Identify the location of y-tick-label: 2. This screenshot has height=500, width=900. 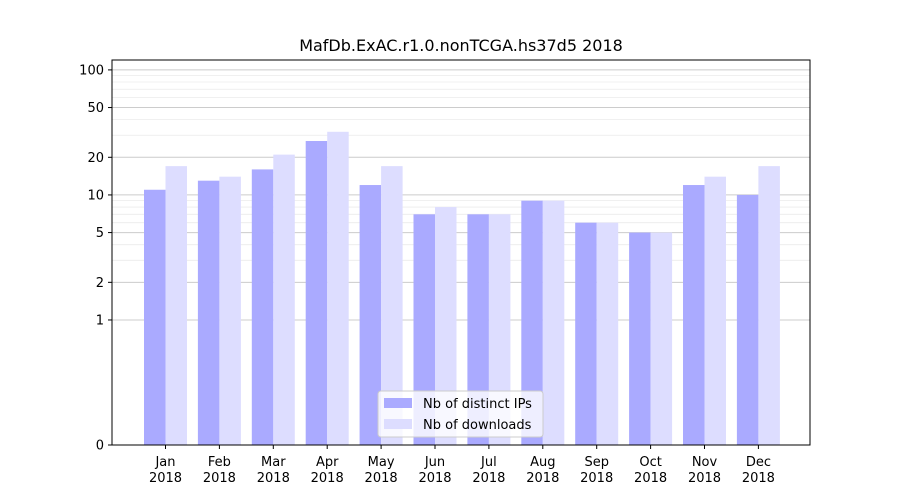
(100, 283).